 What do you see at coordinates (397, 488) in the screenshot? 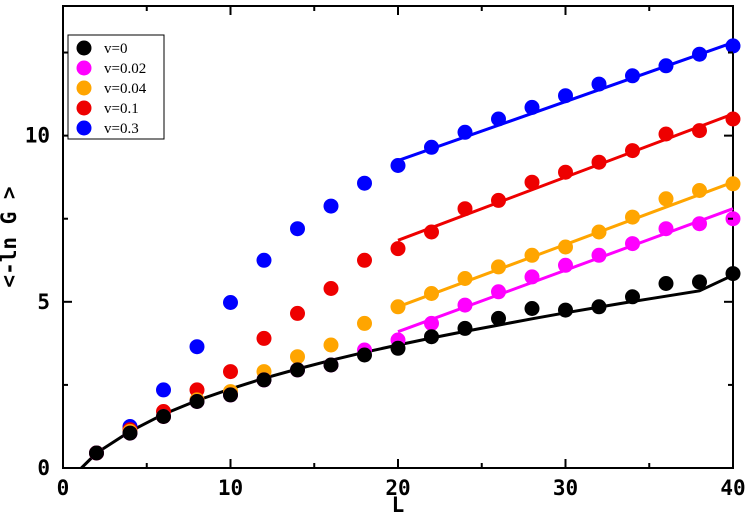
I see `x-tick-label: 20` at bounding box center [397, 488].